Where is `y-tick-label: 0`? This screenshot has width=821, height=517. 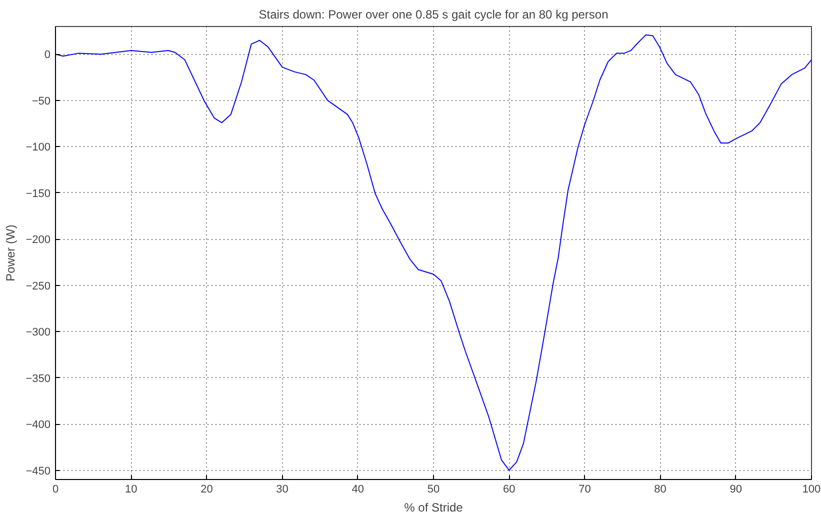 y-tick-label: 0 is located at coordinates (47, 55).